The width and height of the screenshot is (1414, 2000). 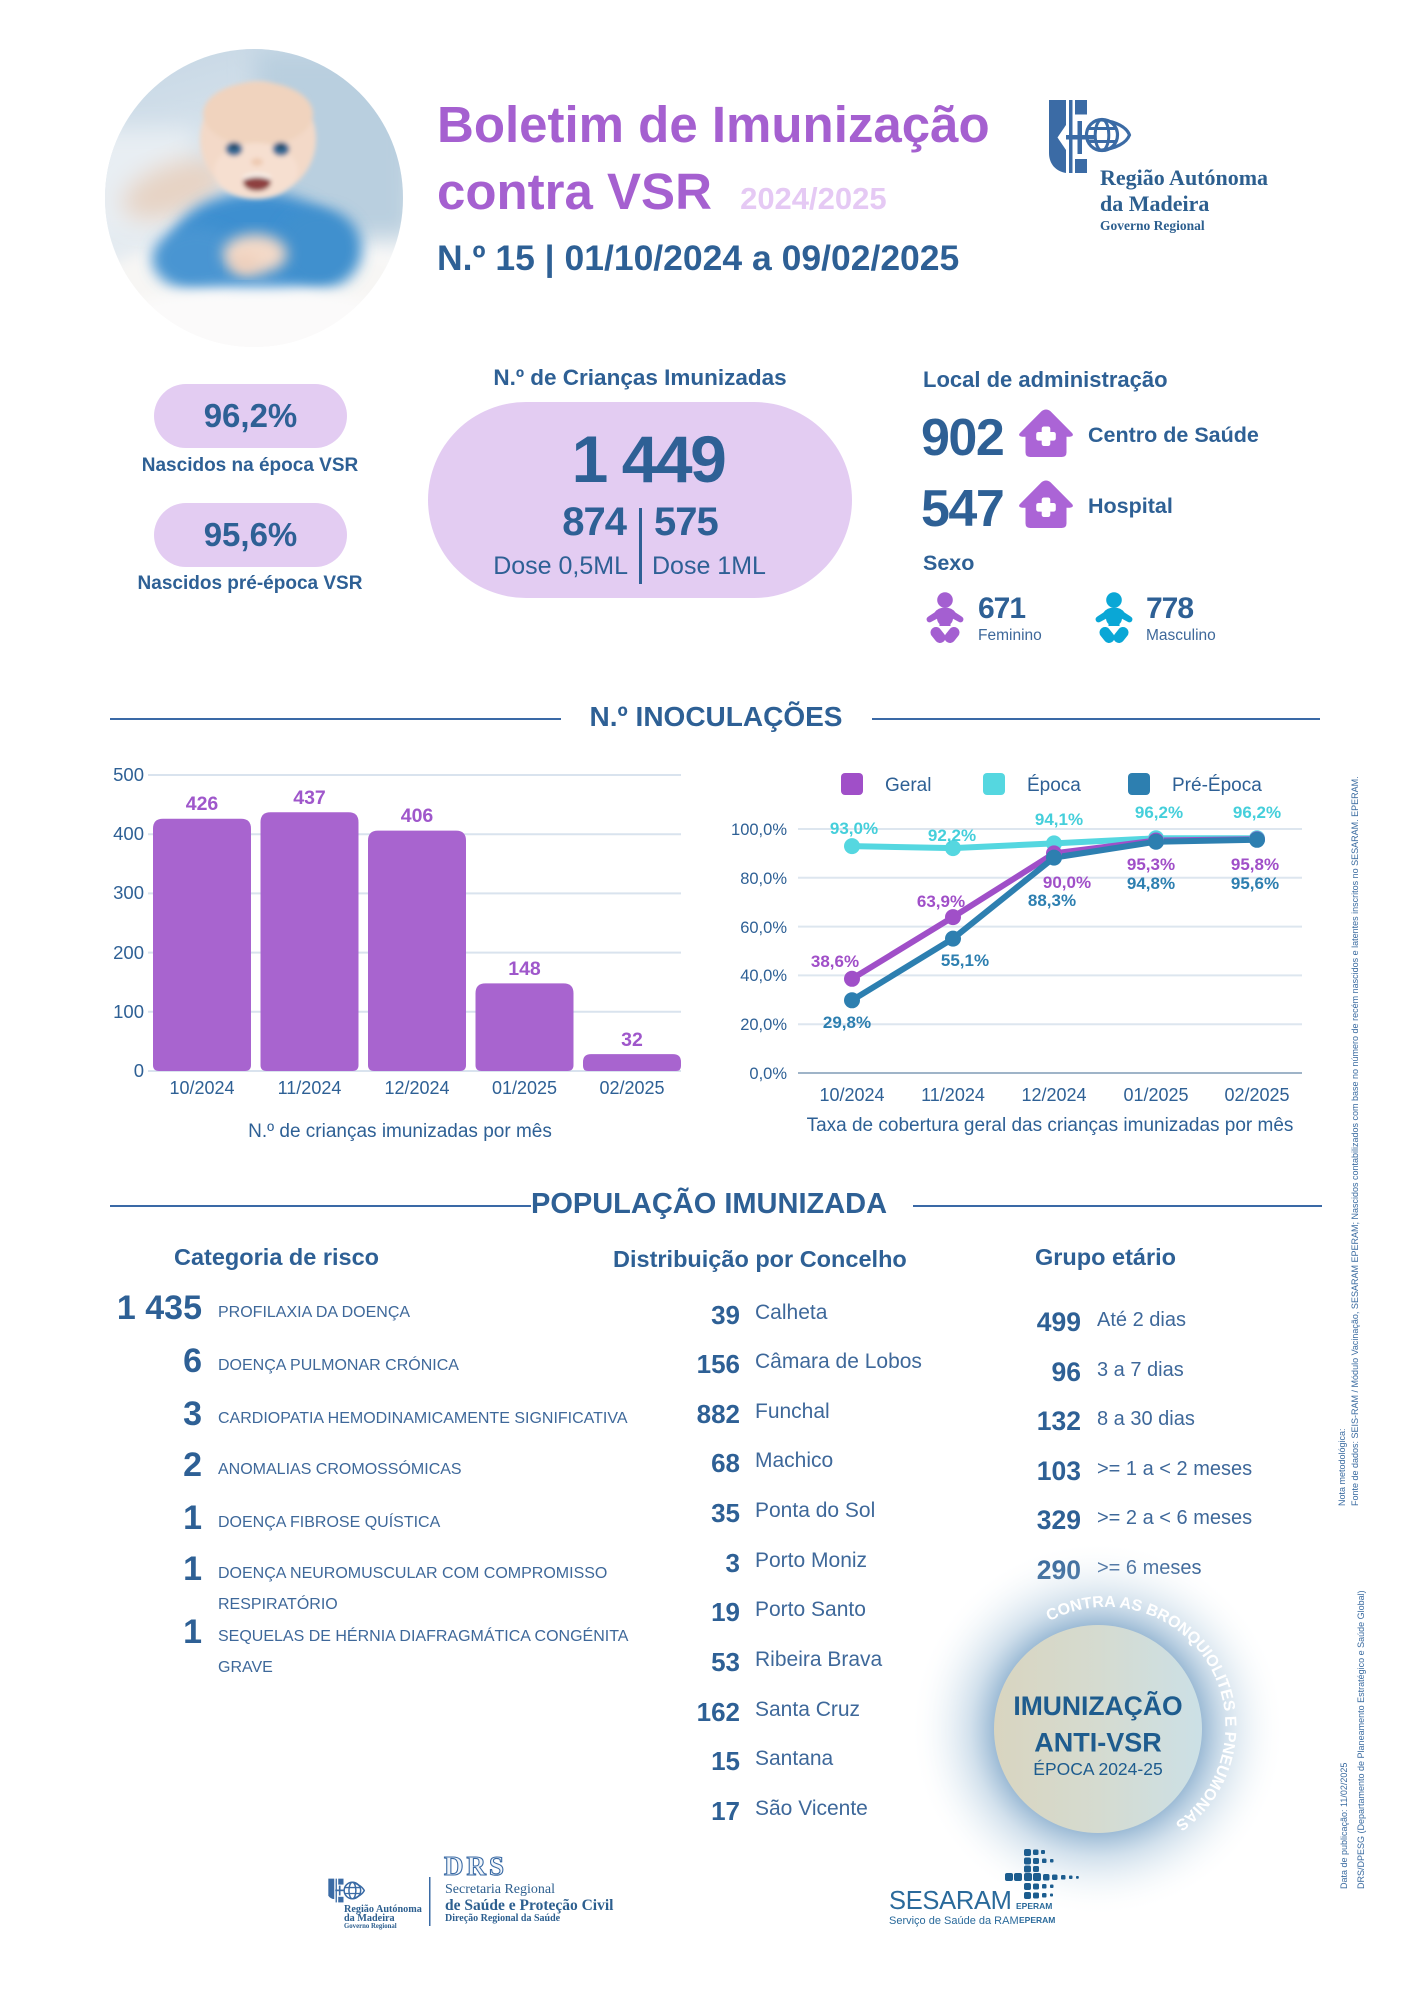 I want to click on svg-text: 95,6%, so click(x=1255, y=883).